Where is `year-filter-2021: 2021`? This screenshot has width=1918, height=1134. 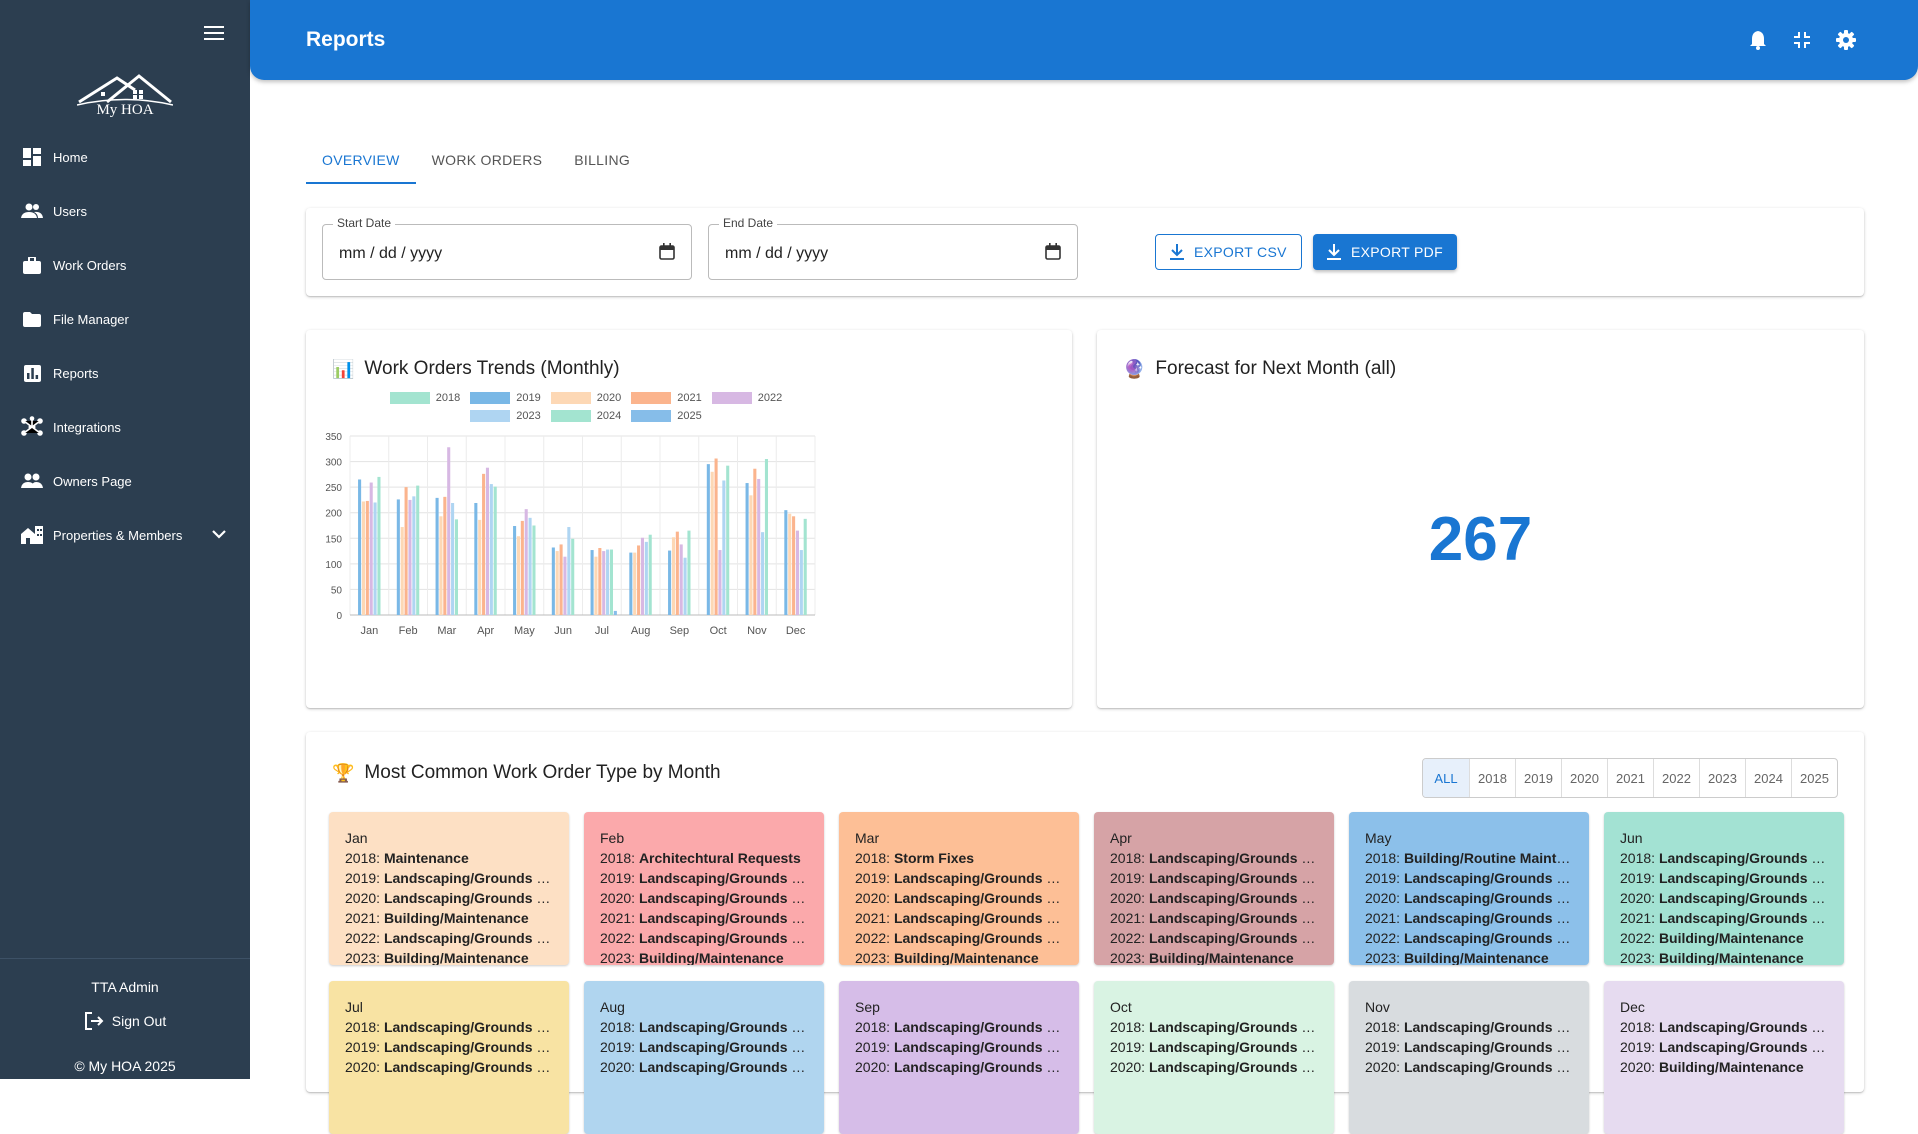 year-filter-2021: 2021 is located at coordinates (1630, 778).